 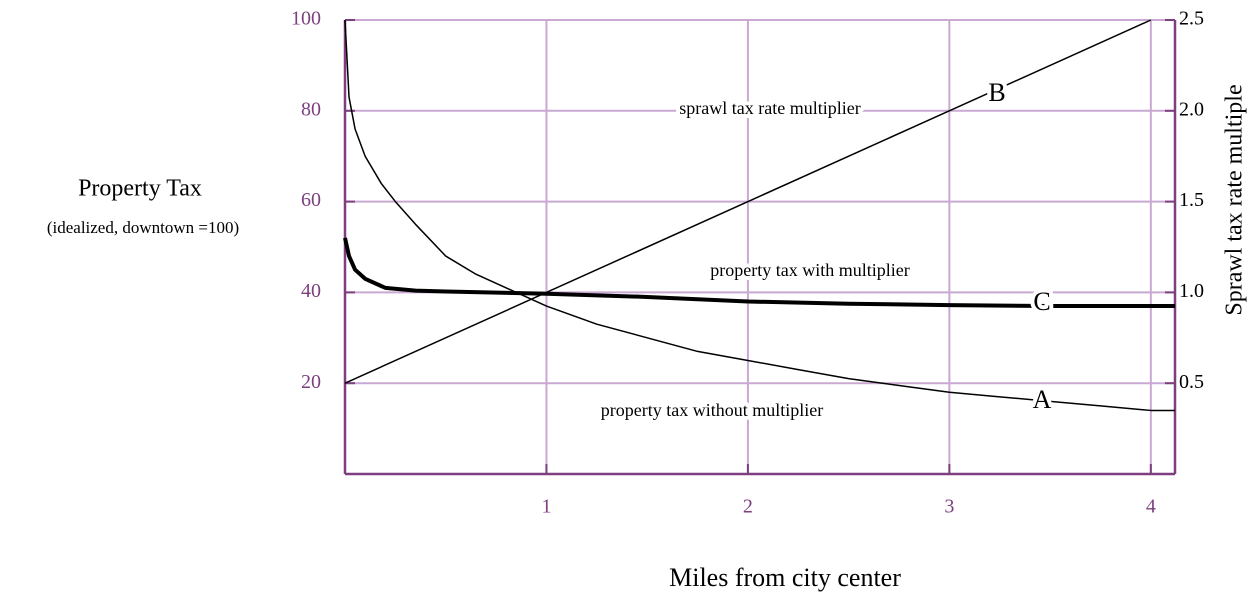 What do you see at coordinates (306, 19) in the screenshot?
I see `y-tick-label: 100` at bounding box center [306, 19].